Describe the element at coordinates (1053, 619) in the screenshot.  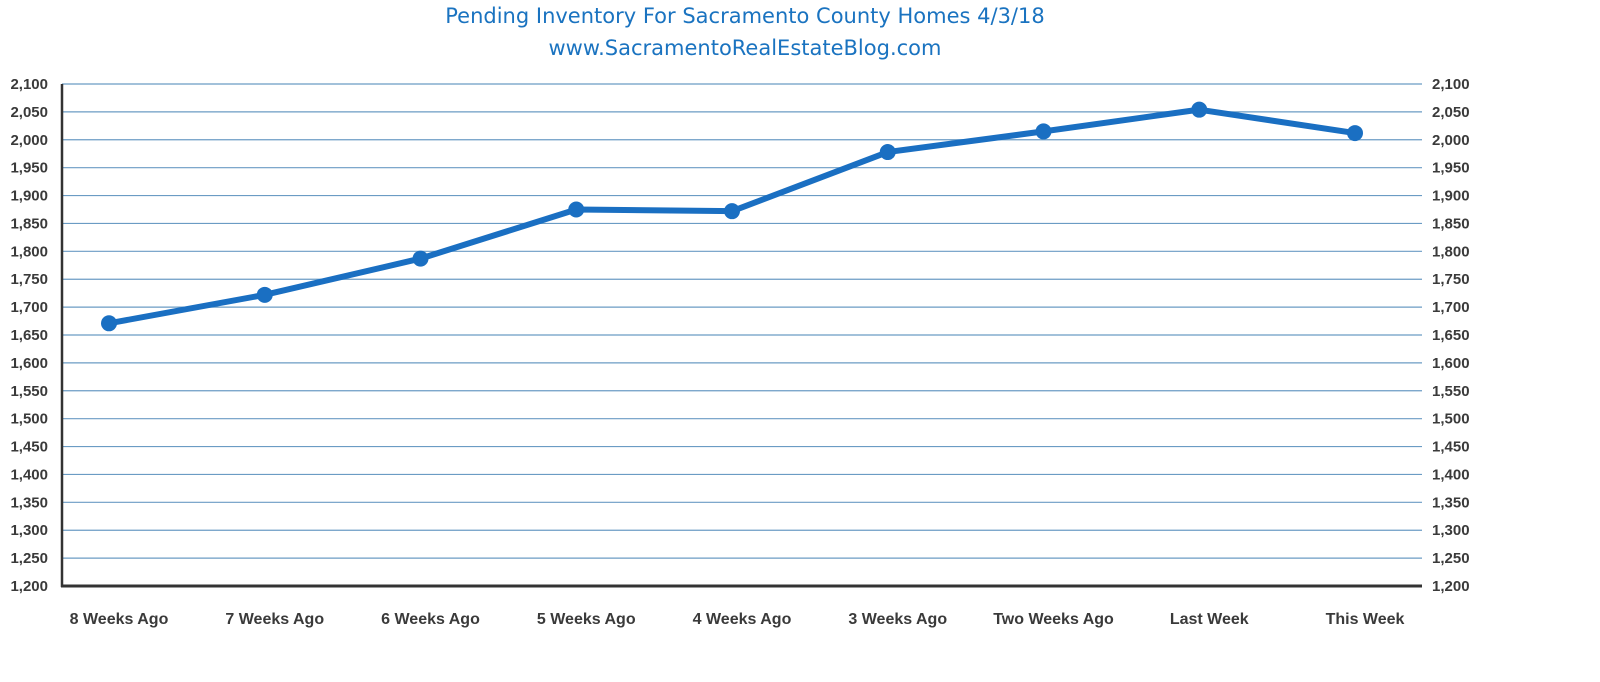
I see `x-category-label: Two Weeks Ago` at that location.